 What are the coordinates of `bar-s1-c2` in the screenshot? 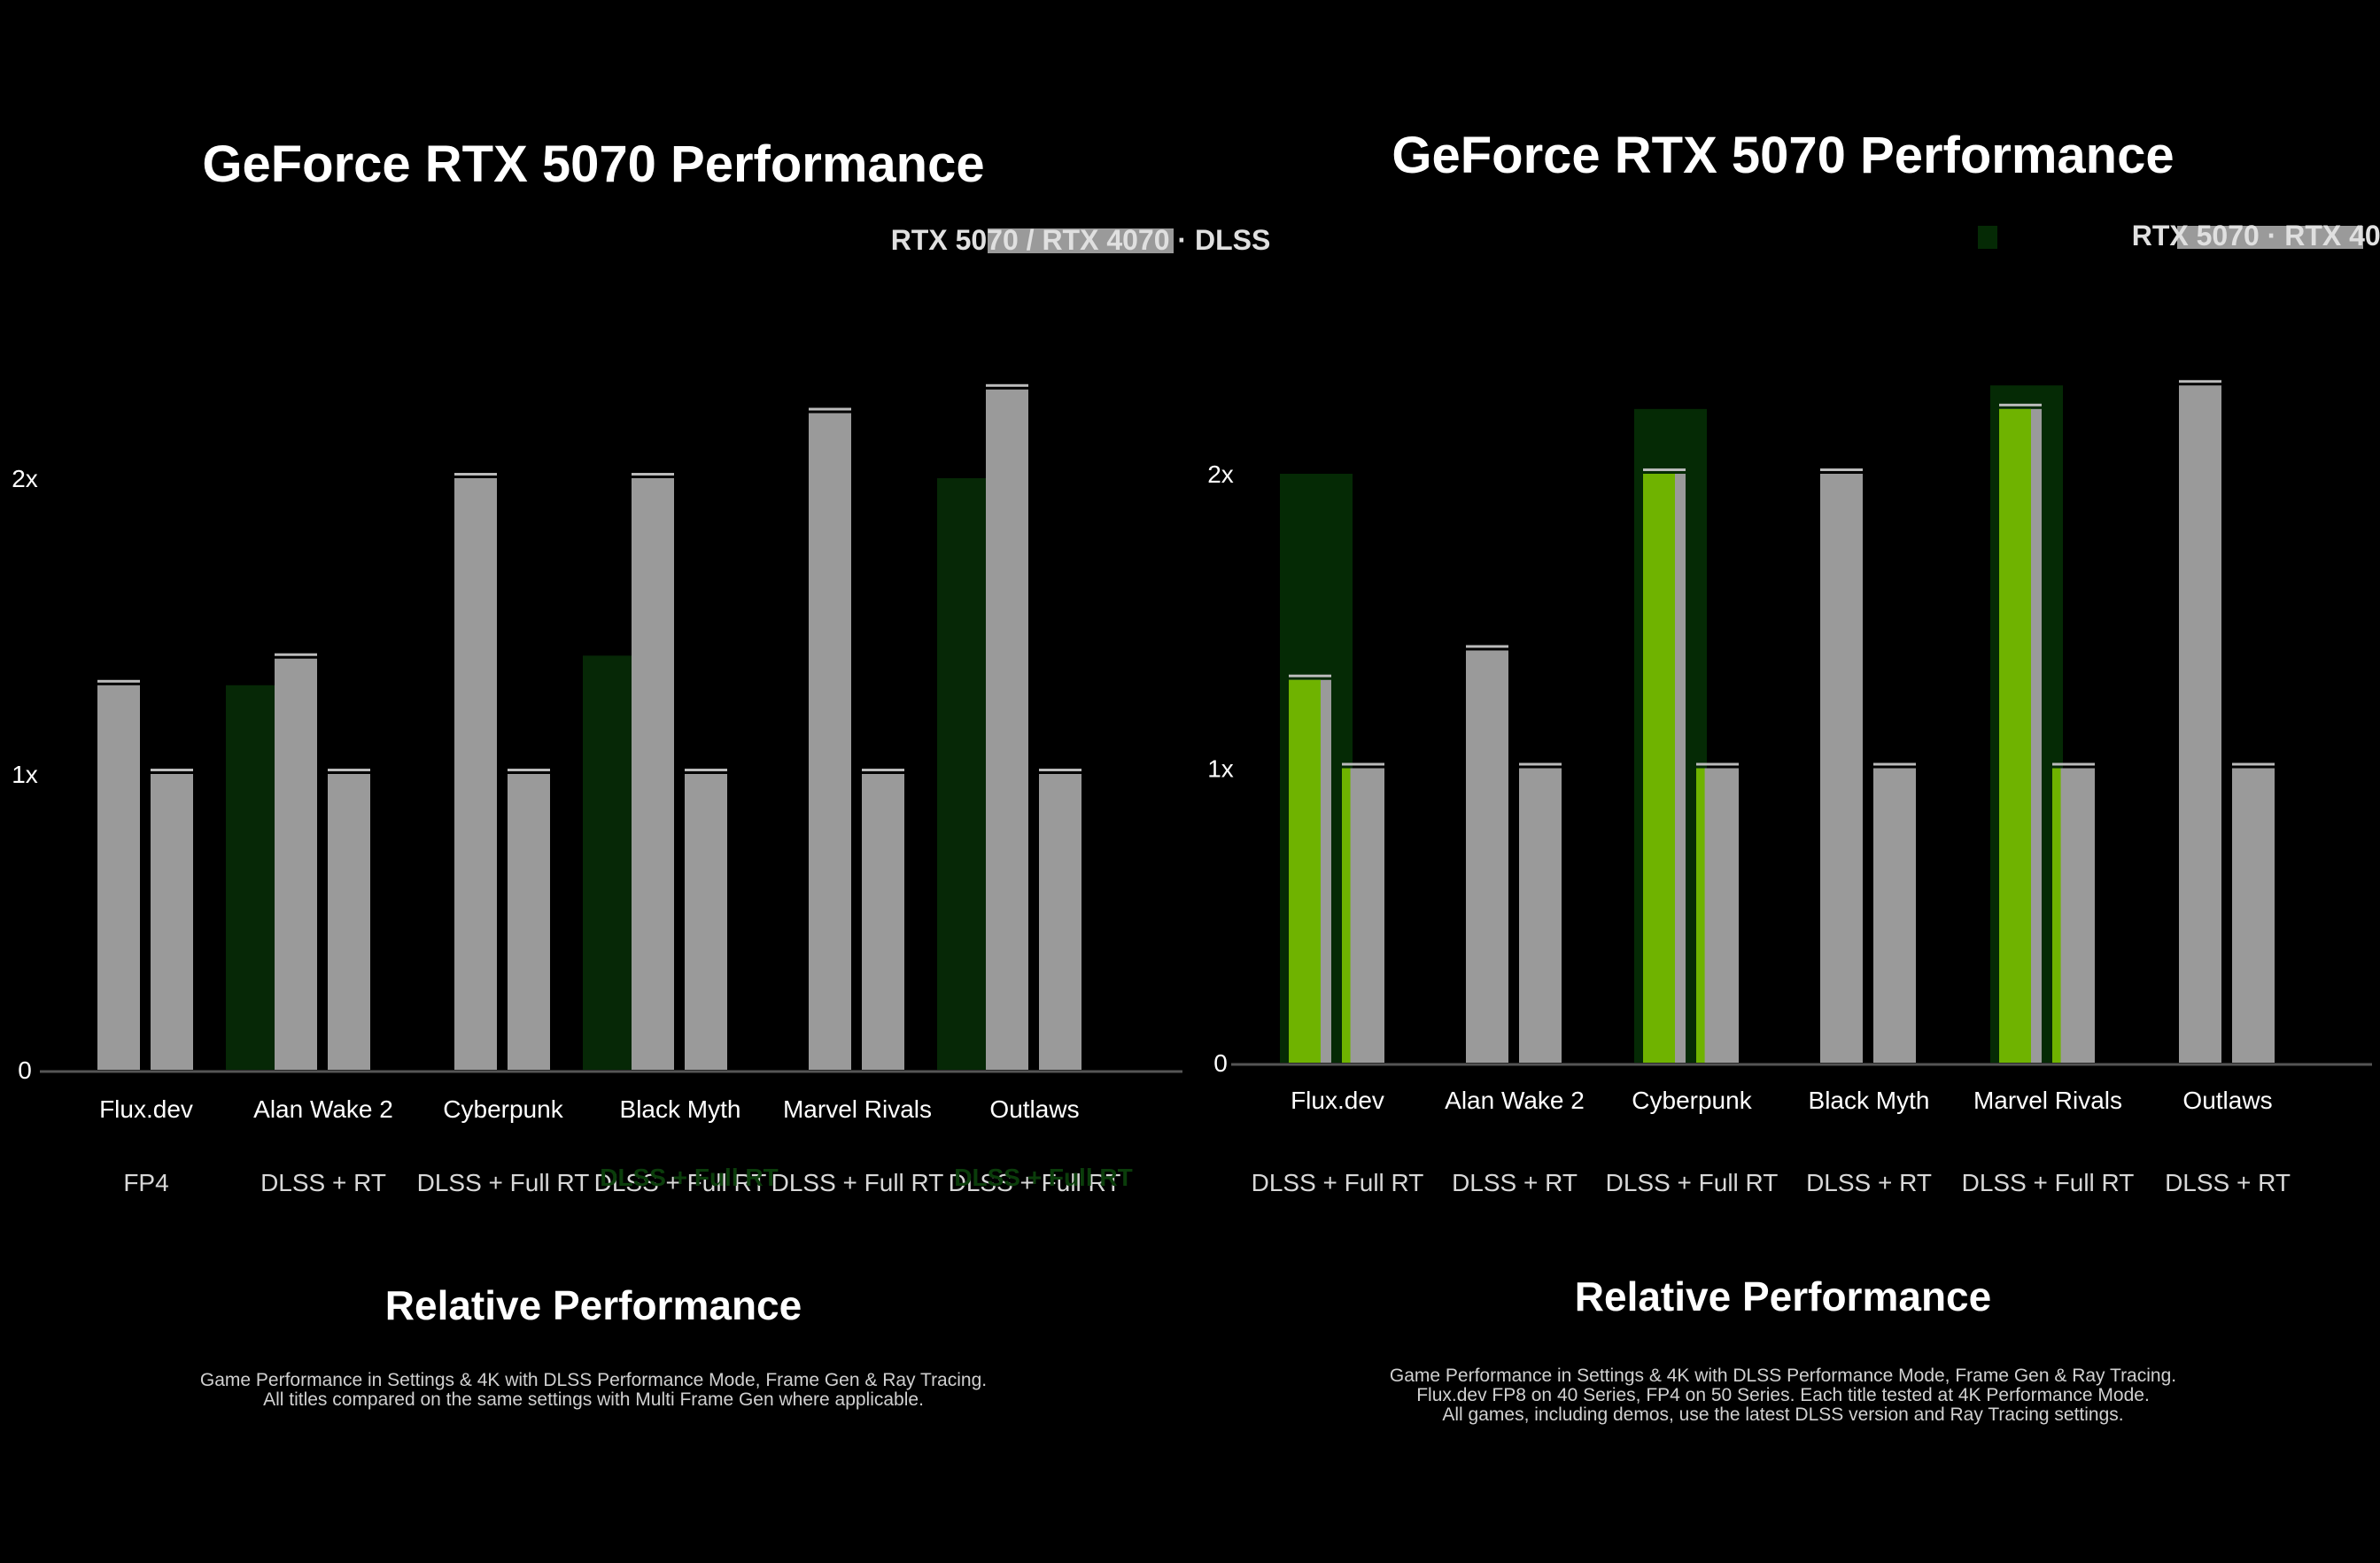 It's located at (529, 922).